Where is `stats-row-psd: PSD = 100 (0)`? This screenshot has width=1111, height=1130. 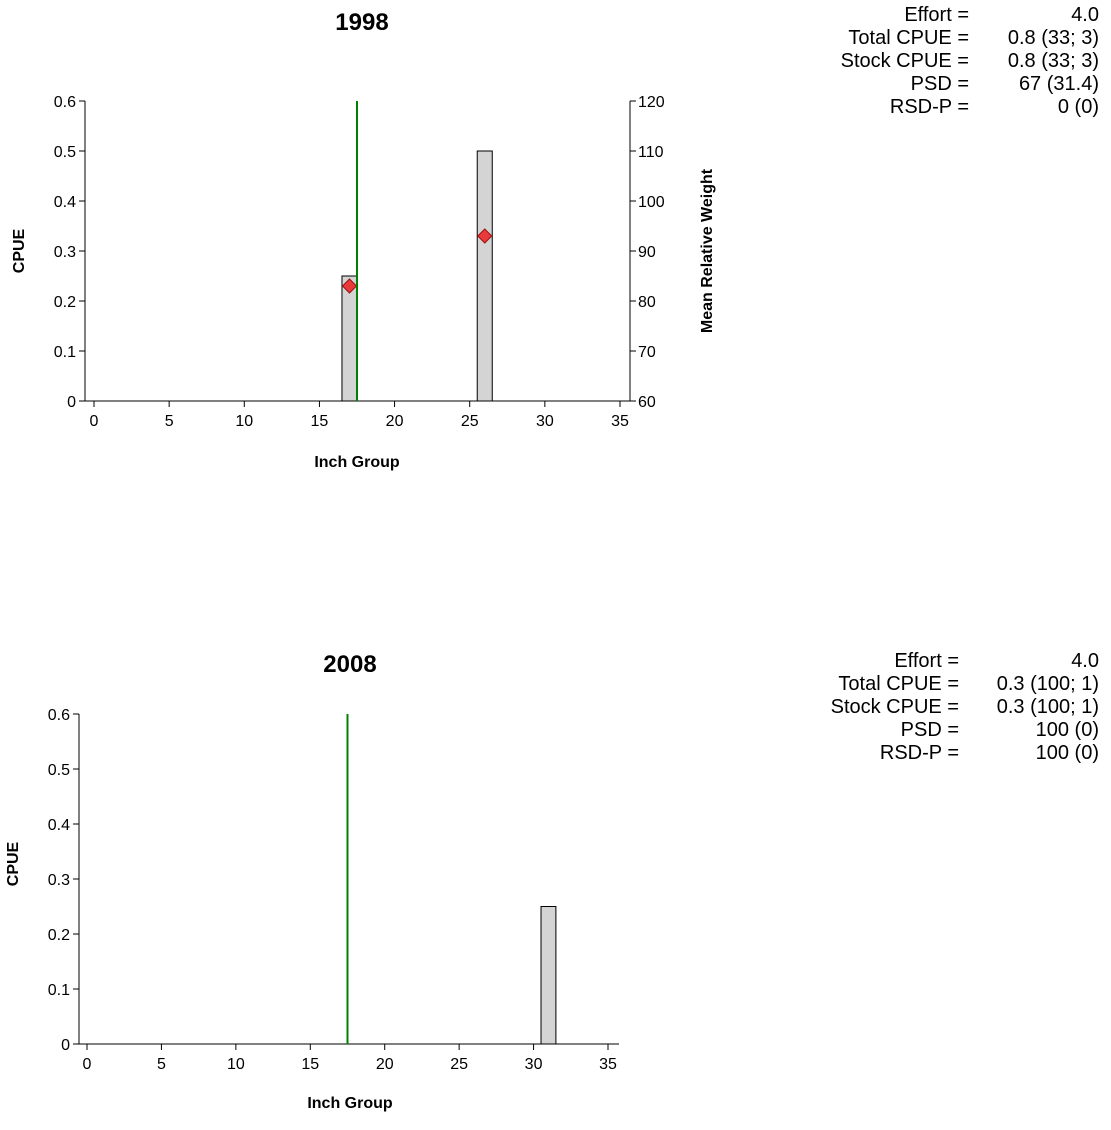
stats-row-psd: PSD = 100 (0) is located at coordinates (965, 730).